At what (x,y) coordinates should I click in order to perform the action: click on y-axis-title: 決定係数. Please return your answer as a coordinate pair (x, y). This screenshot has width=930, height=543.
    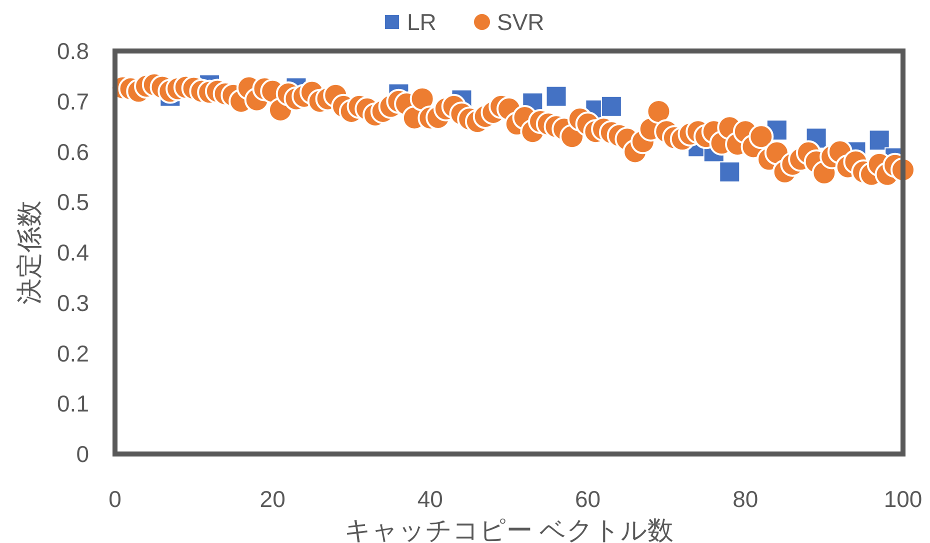
    Looking at the image, I should click on (29, 252).